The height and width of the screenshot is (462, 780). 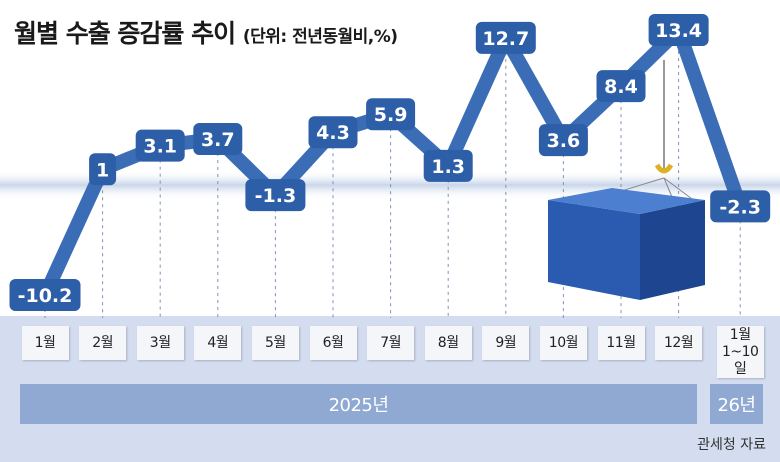 I want to click on data-label: -10.2, so click(x=45, y=296).